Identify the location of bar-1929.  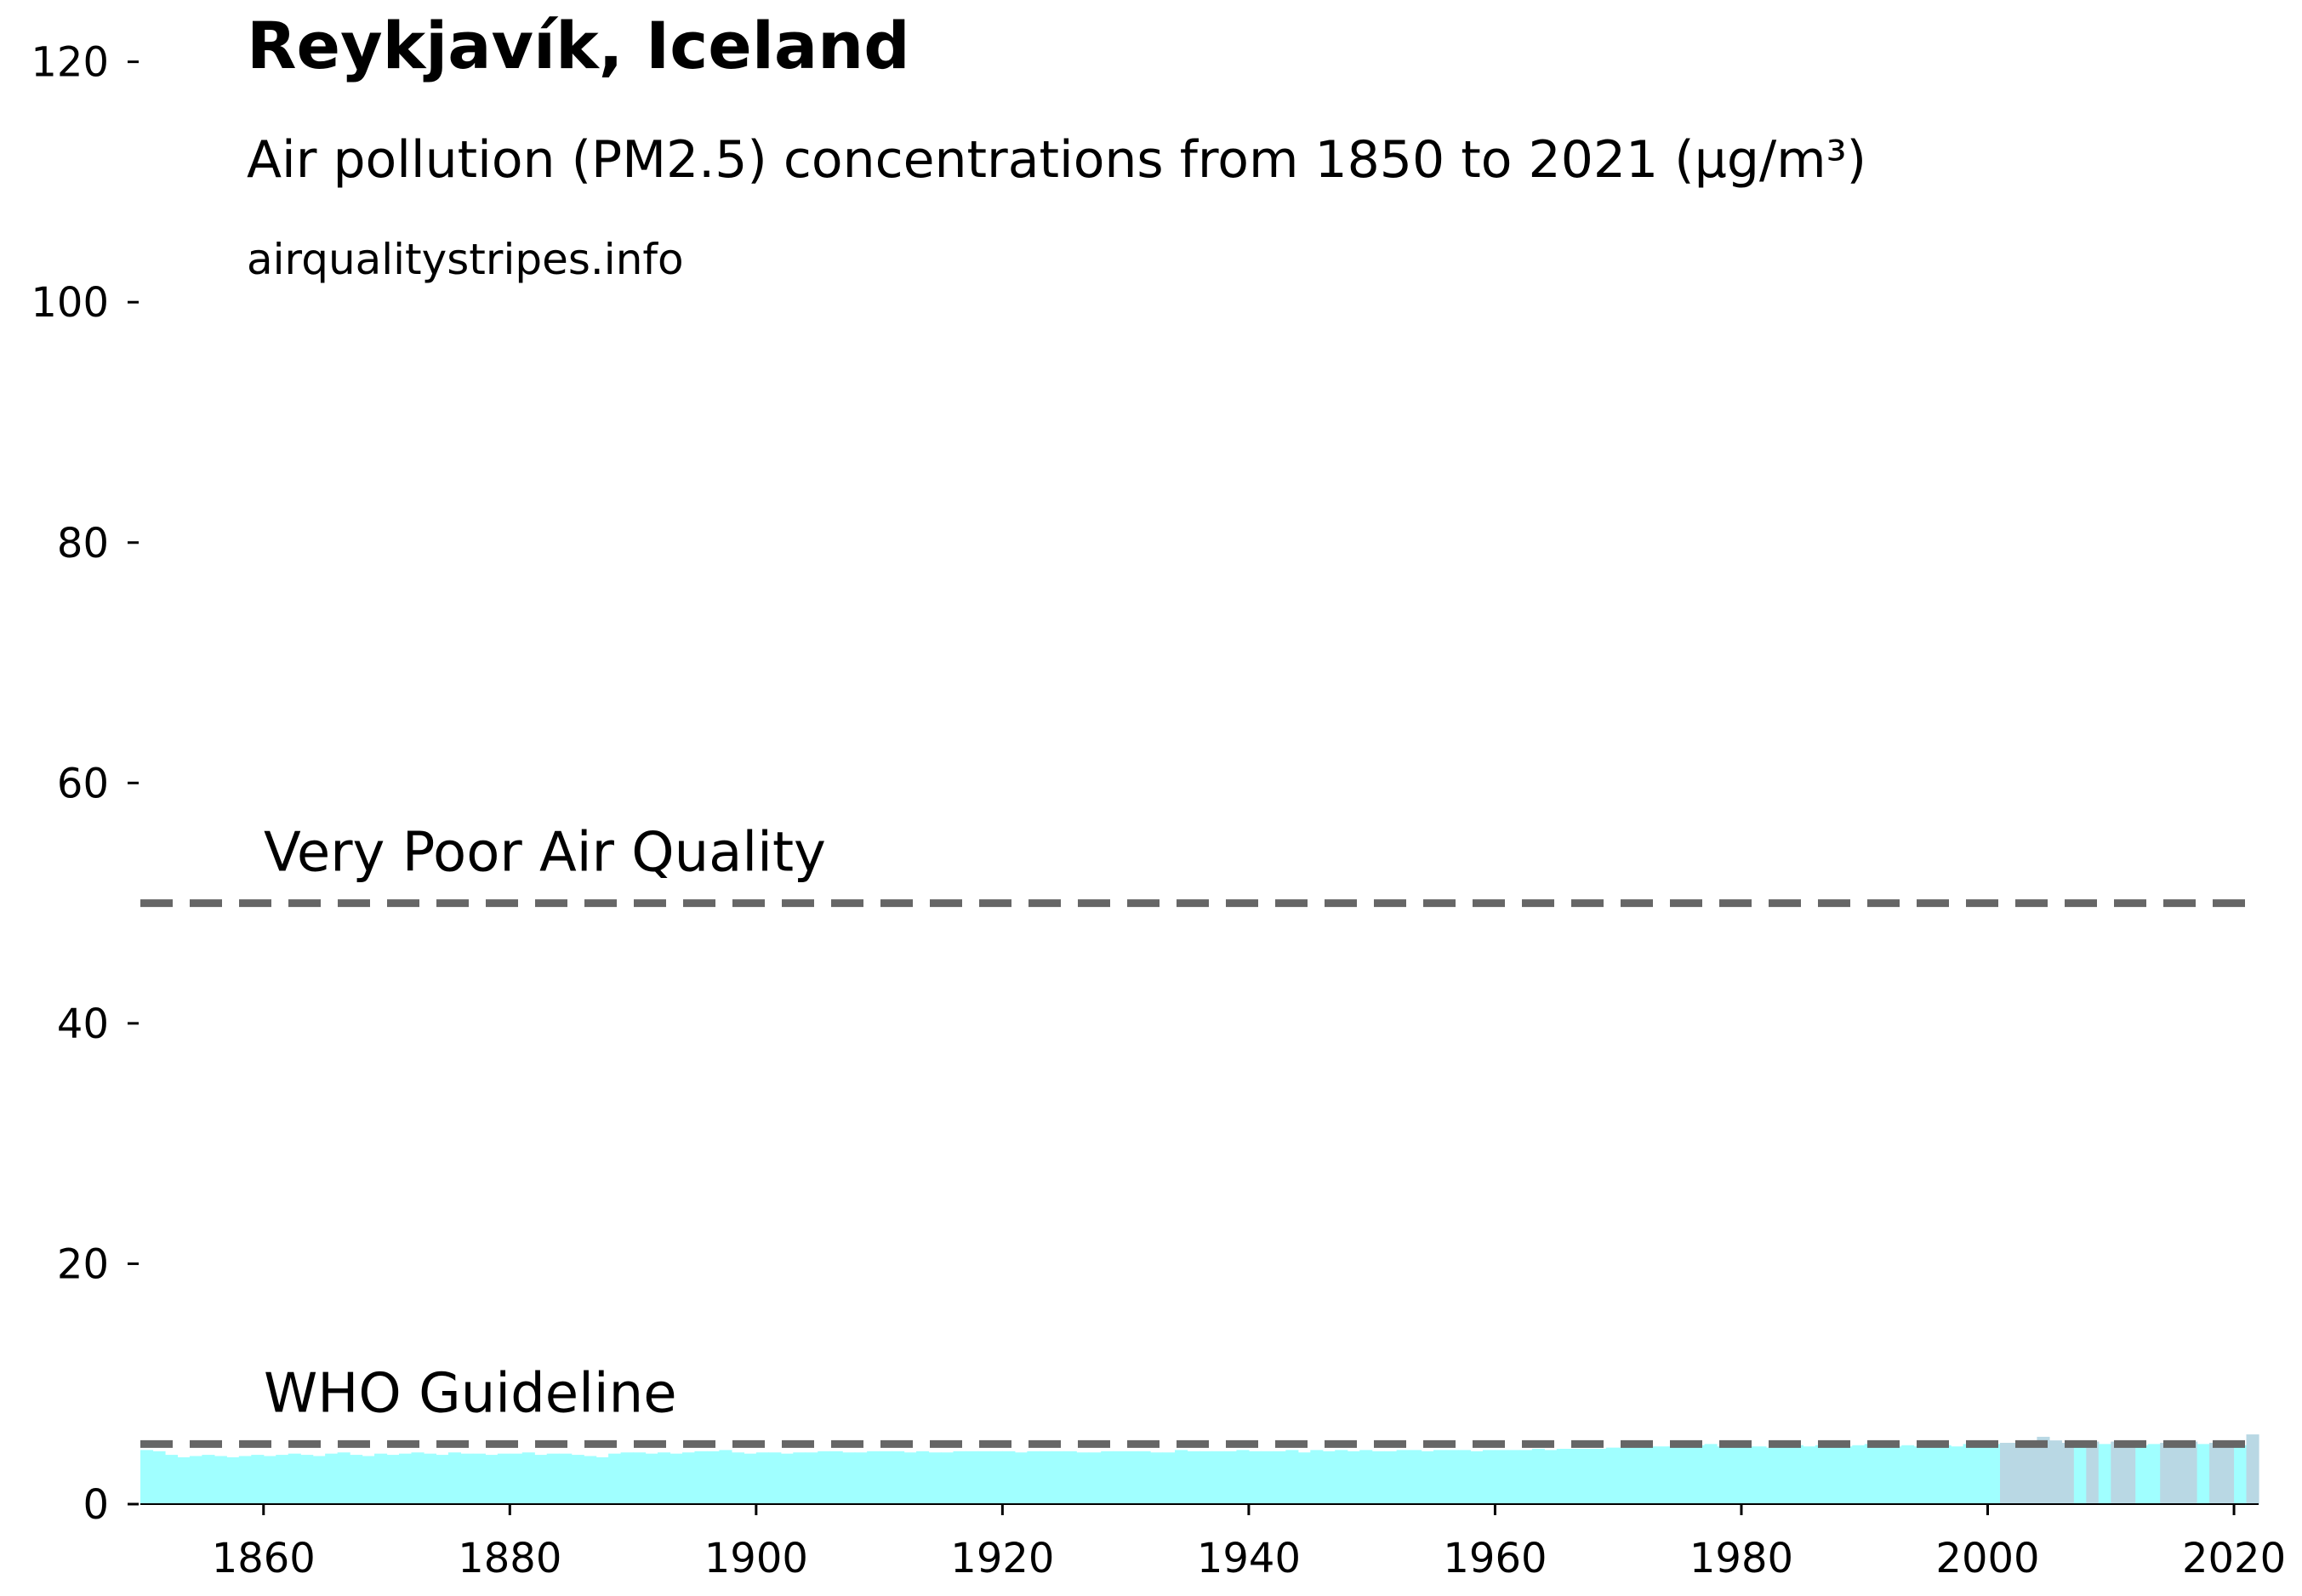
(1119, 1478).